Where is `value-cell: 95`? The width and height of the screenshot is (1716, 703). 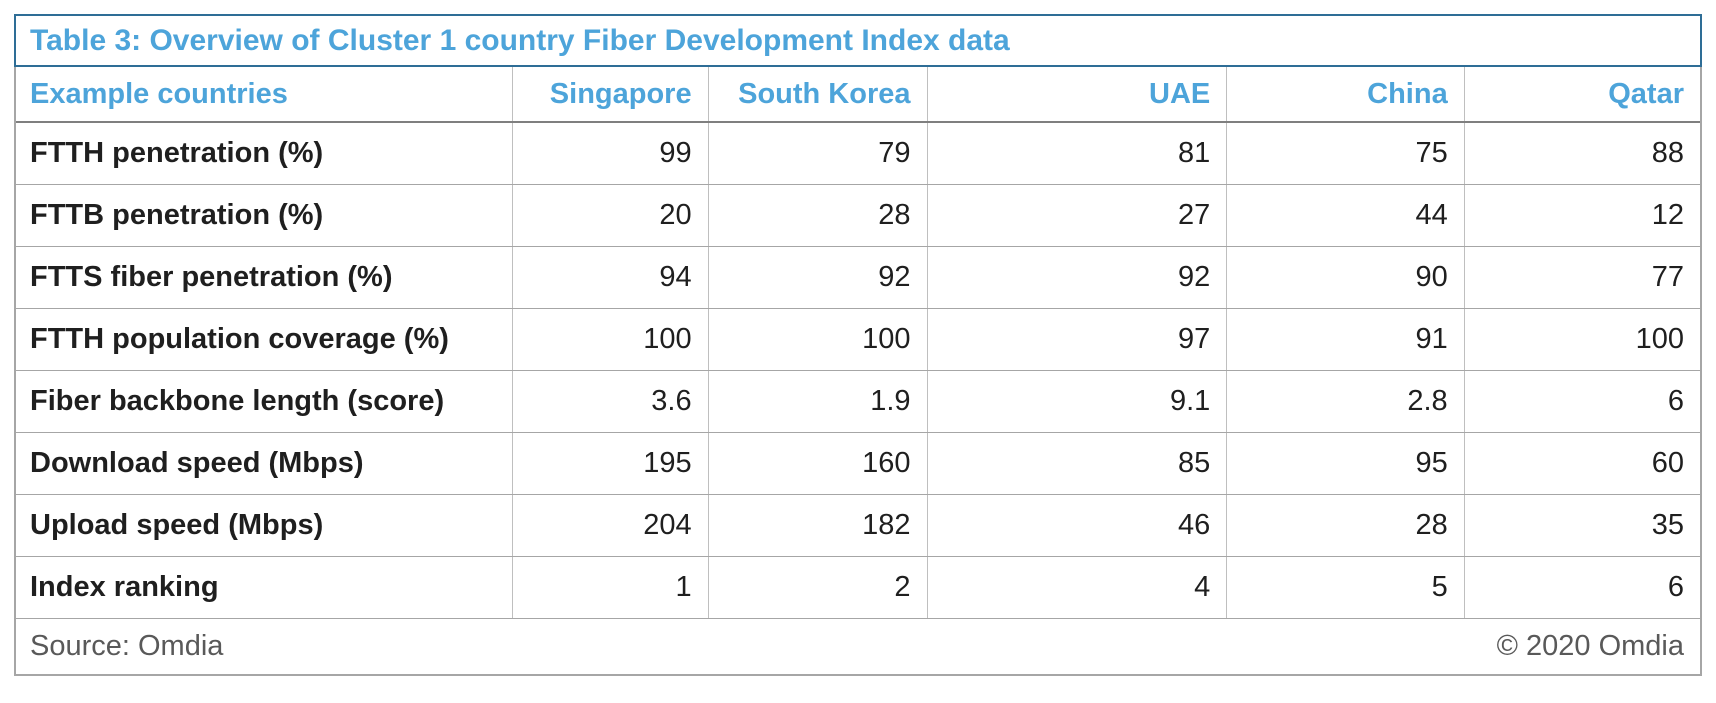 value-cell: 95 is located at coordinates (1345, 463).